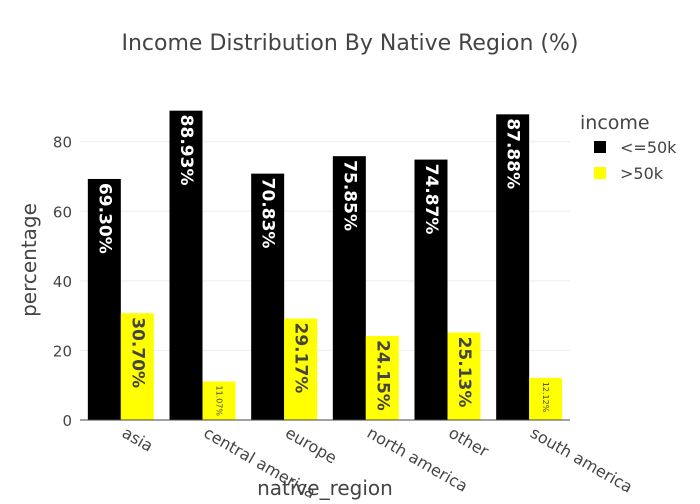 This screenshot has height=504, width=700. Describe the element at coordinates (464, 372) in the screenshot. I see `bar-value-label: 25.13%` at that location.